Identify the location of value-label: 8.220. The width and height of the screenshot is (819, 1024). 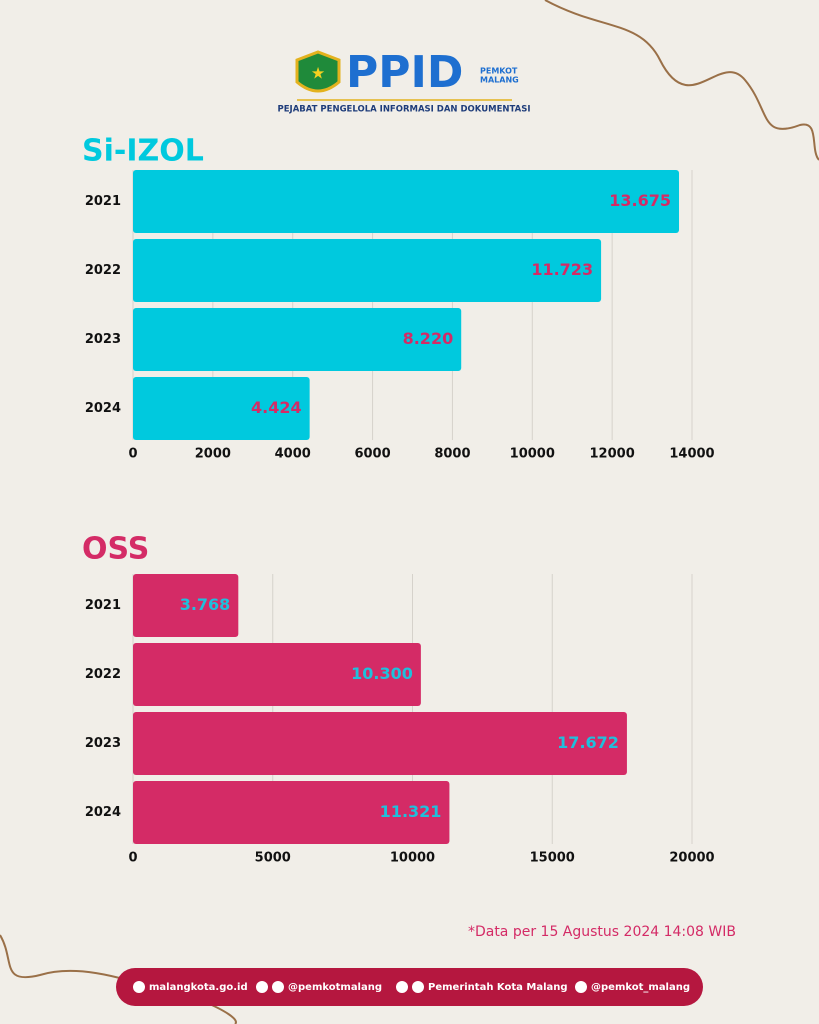
(428, 338).